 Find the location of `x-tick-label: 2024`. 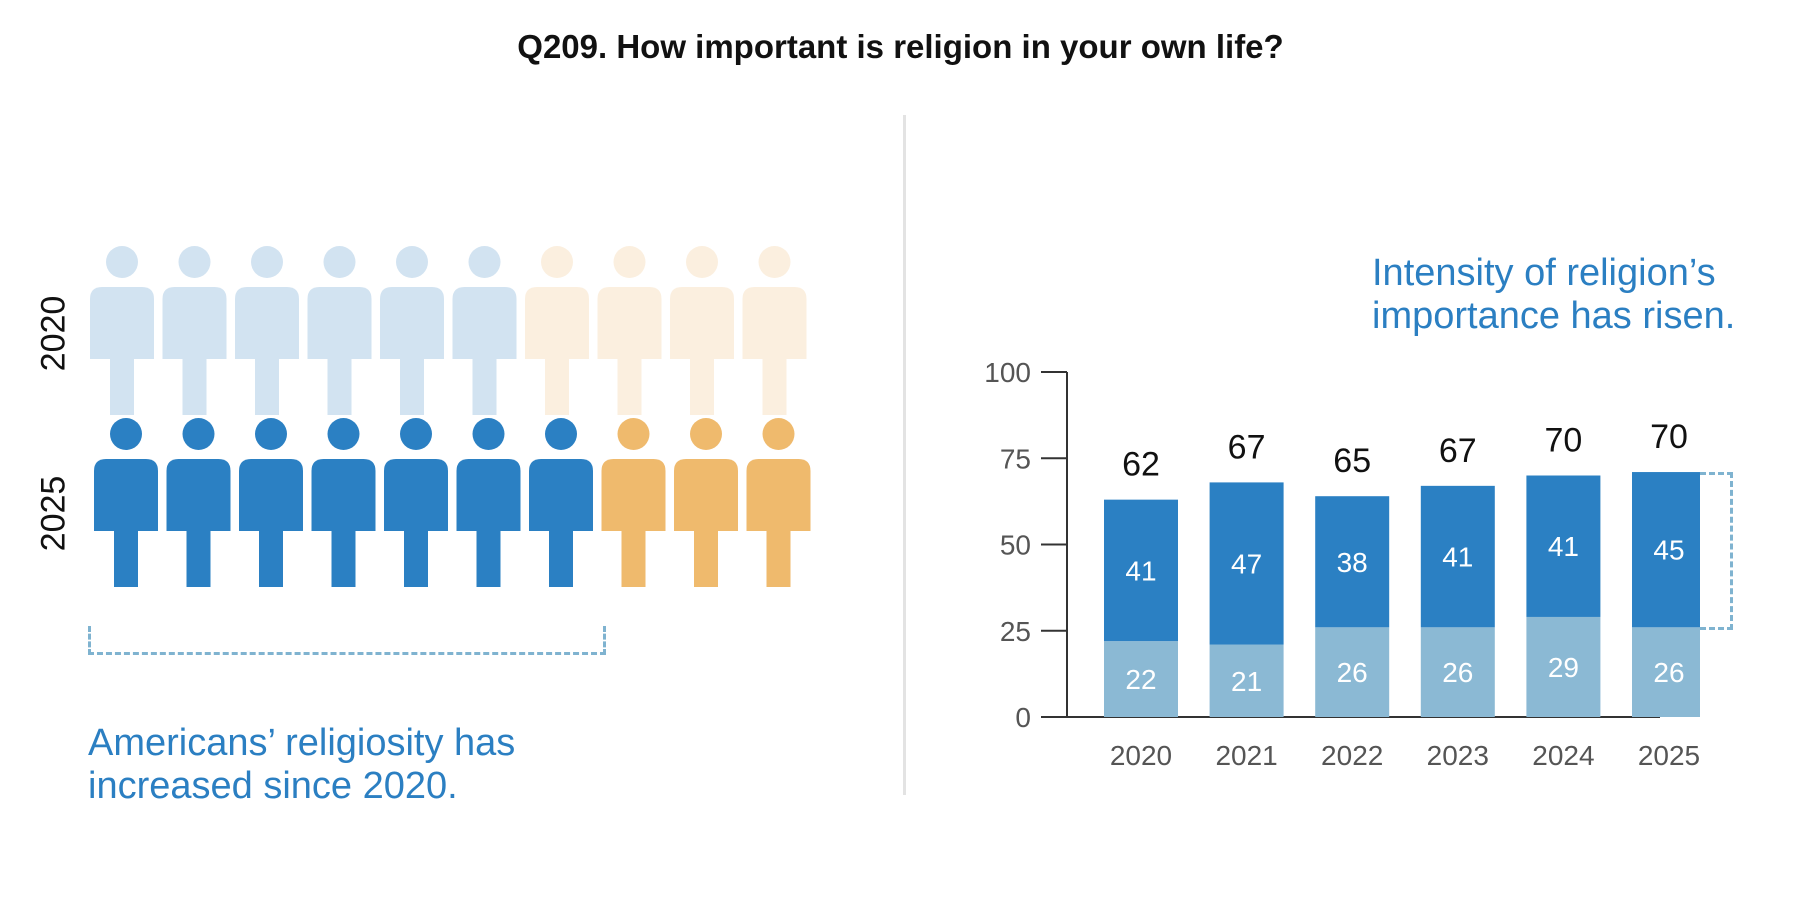

x-tick-label: 2024 is located at coordinates (1563, 755).